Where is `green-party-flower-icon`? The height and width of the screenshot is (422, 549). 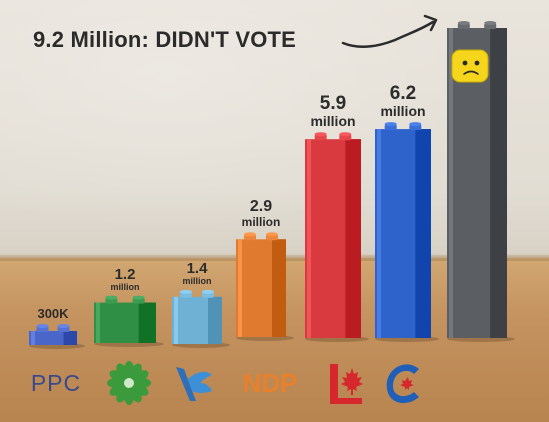 green-party-flower-icon is located at coordinates (129, 383).